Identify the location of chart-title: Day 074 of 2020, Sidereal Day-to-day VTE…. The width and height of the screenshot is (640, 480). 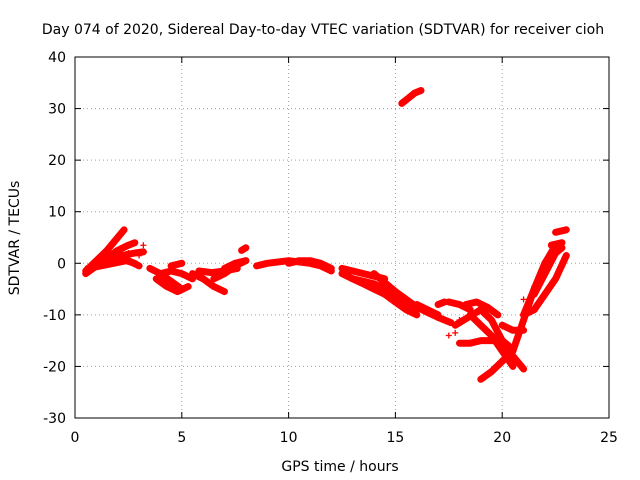
(323, 30).